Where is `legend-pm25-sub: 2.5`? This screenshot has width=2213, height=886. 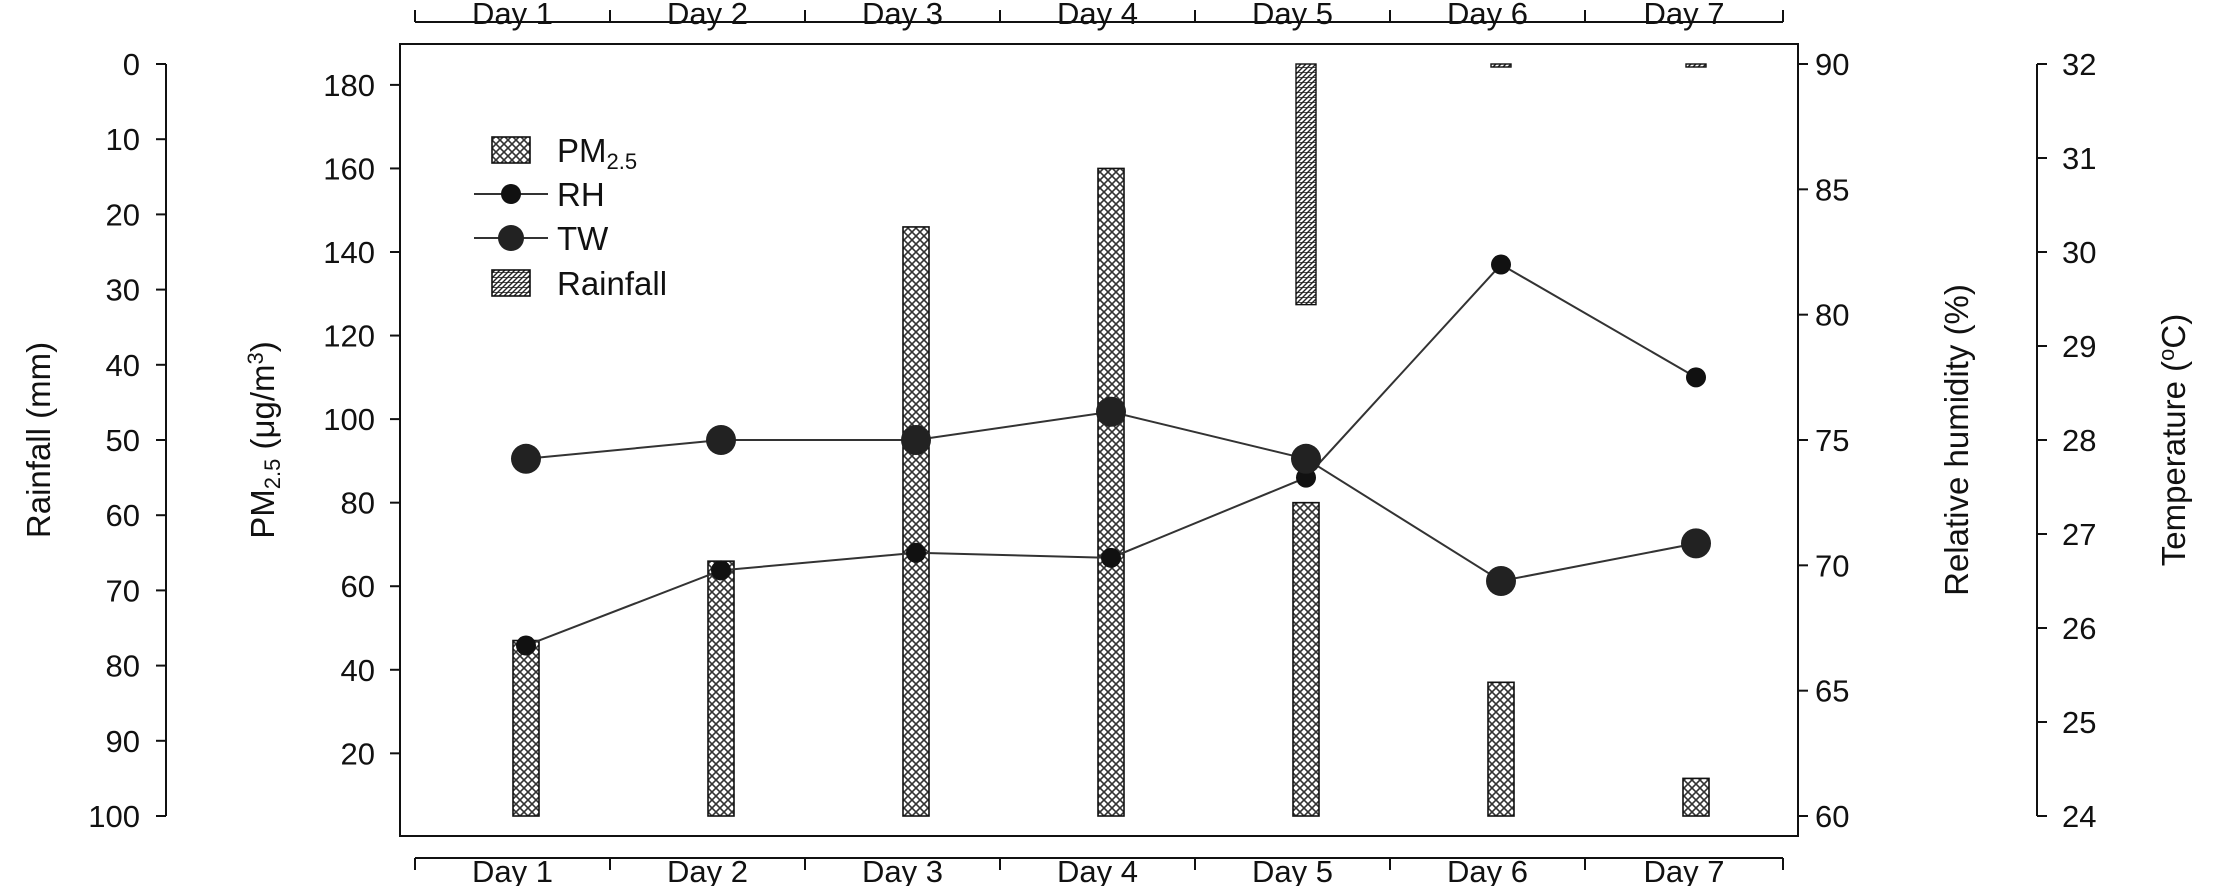
legend-pm25-sub: 2.5 is located at coordinates (622, 161).